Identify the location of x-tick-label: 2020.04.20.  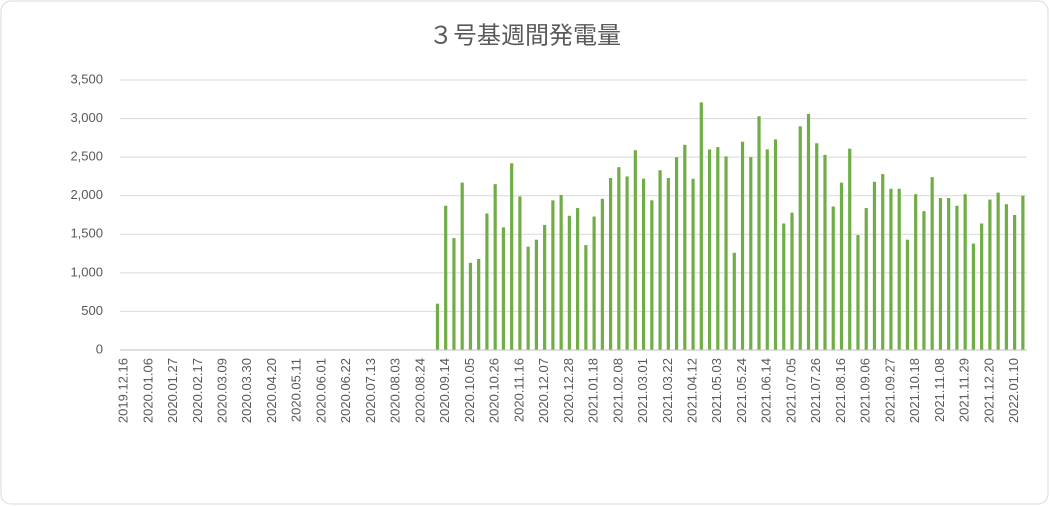
(271, 390).